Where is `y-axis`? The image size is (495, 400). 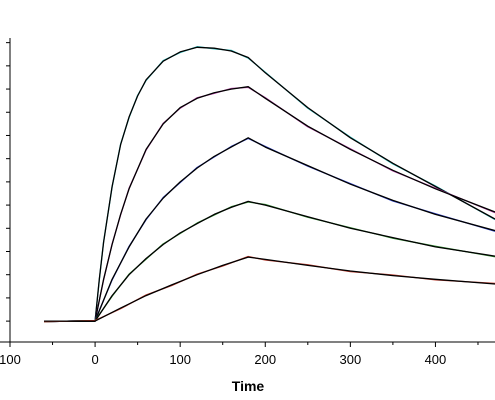
y-axis is located at coordinates (8, 190).